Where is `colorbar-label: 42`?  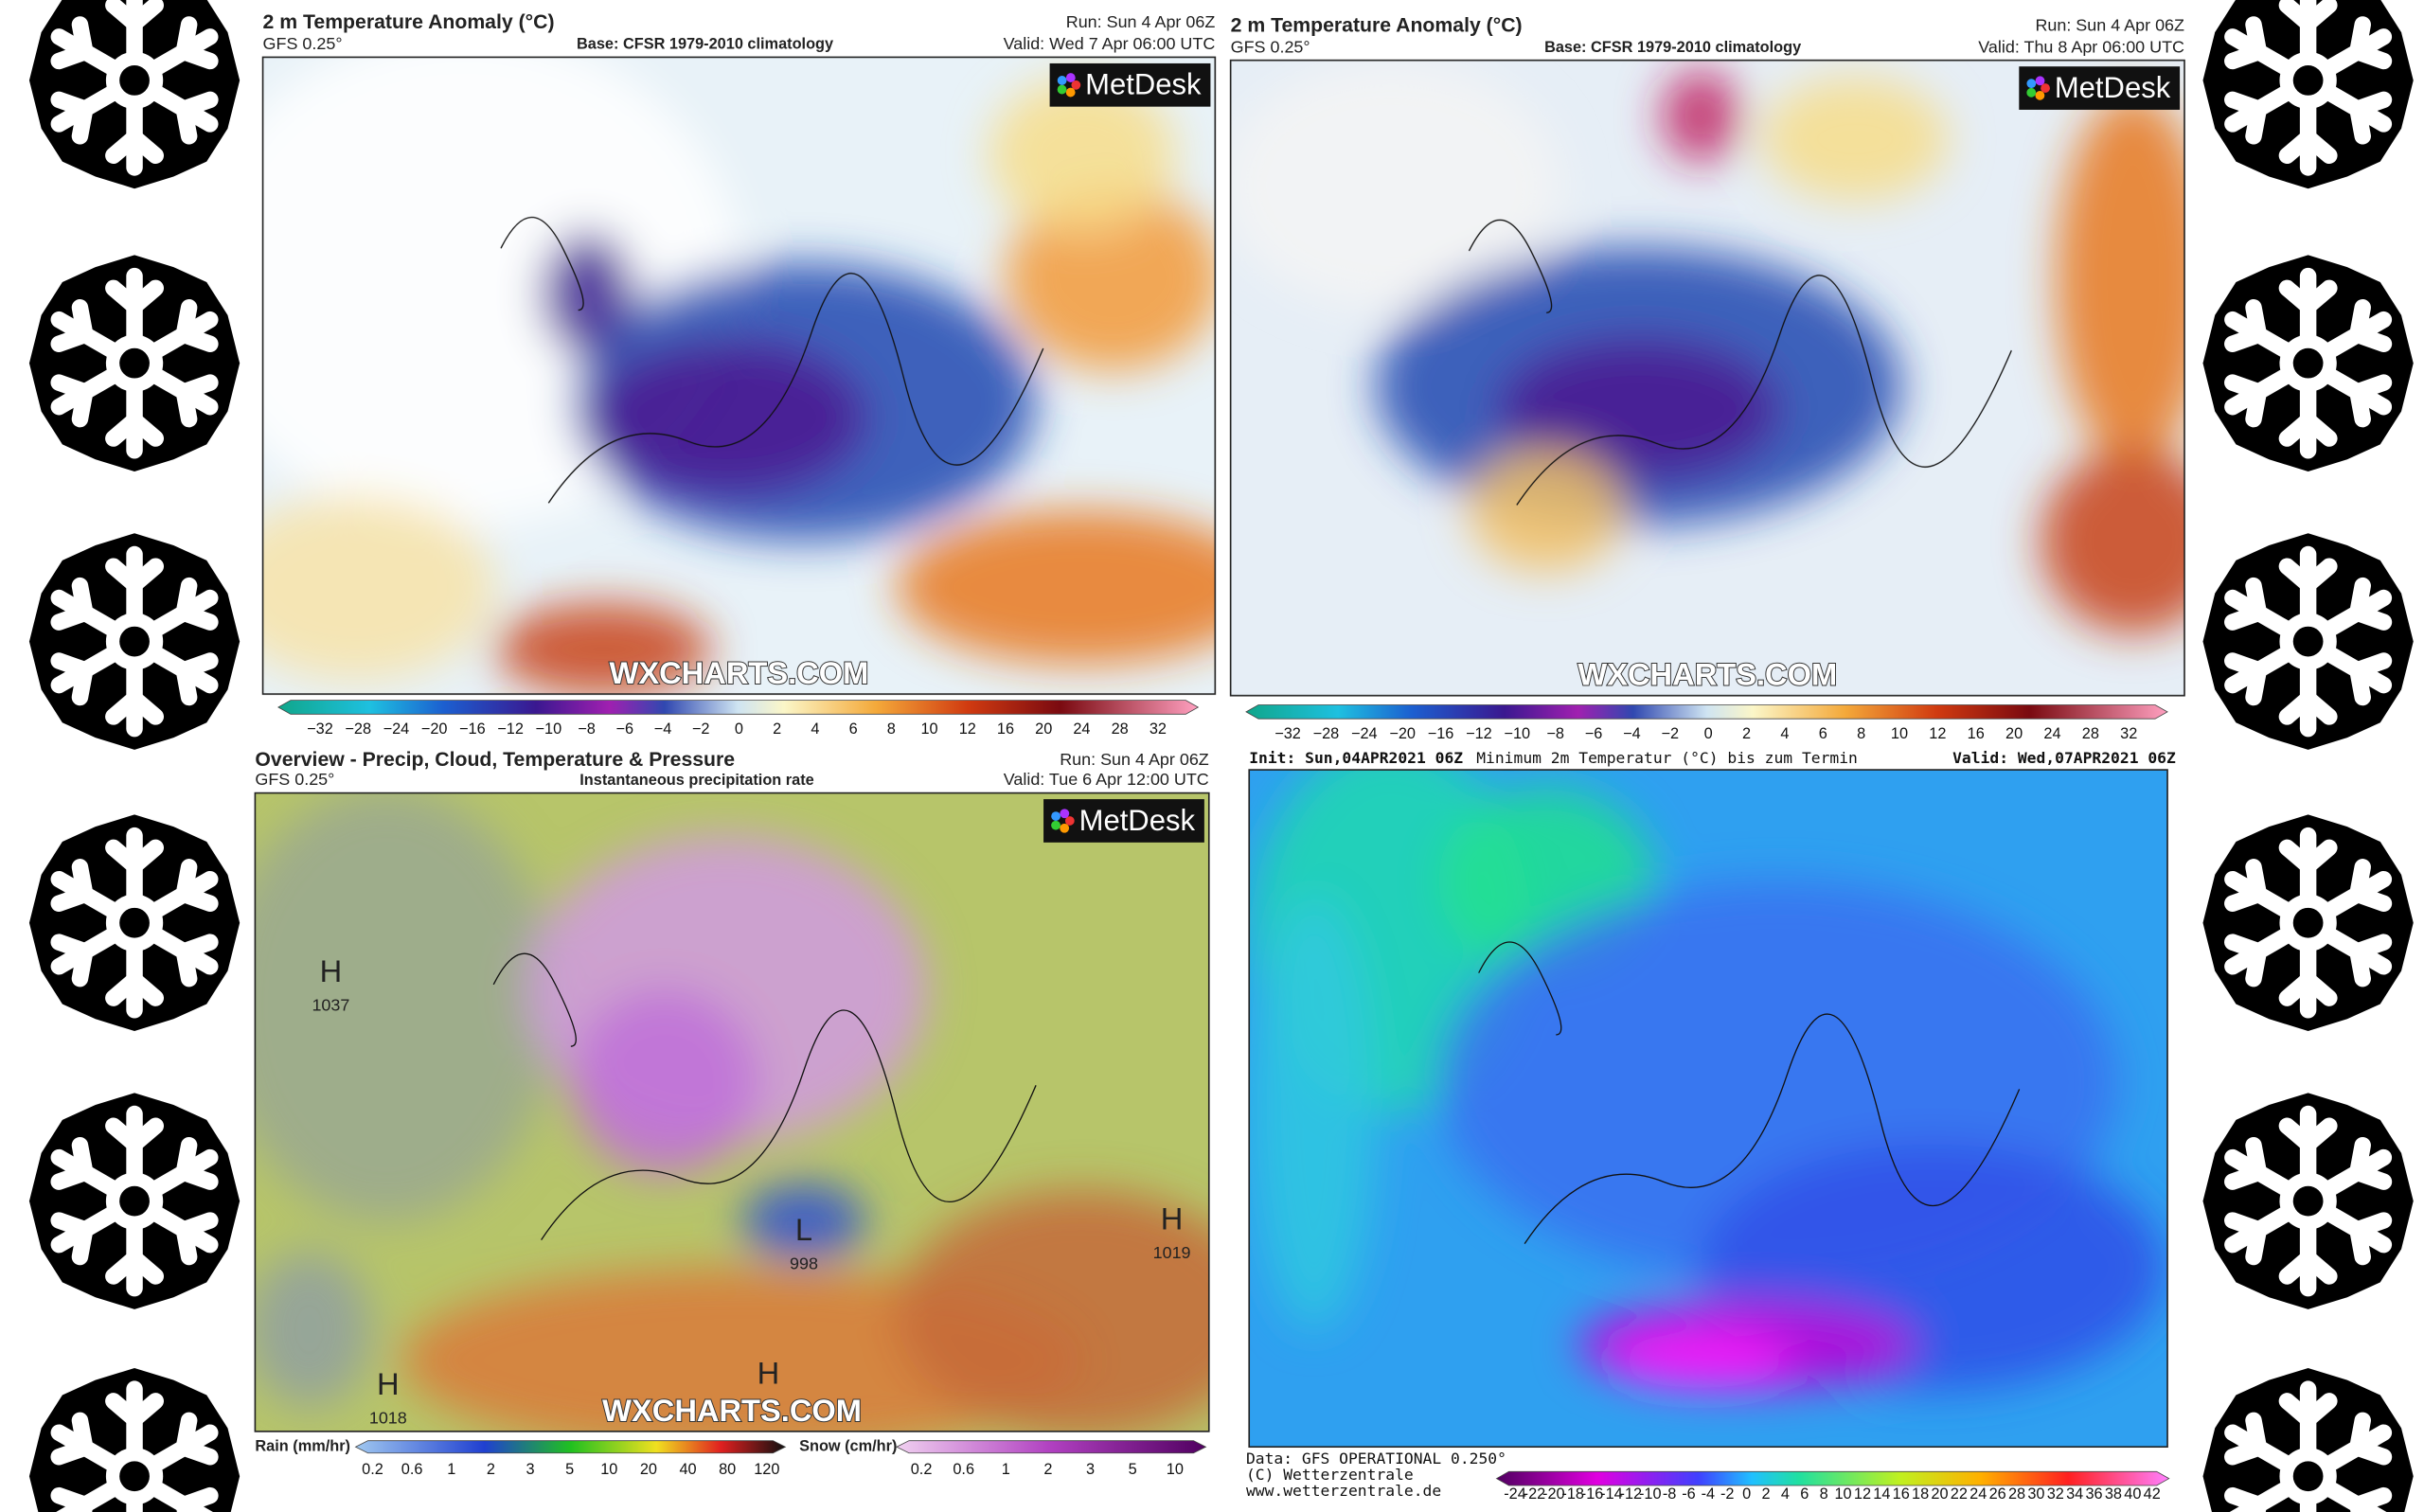
colorbar-label: 42 is located at coordinates (2152, 1494).